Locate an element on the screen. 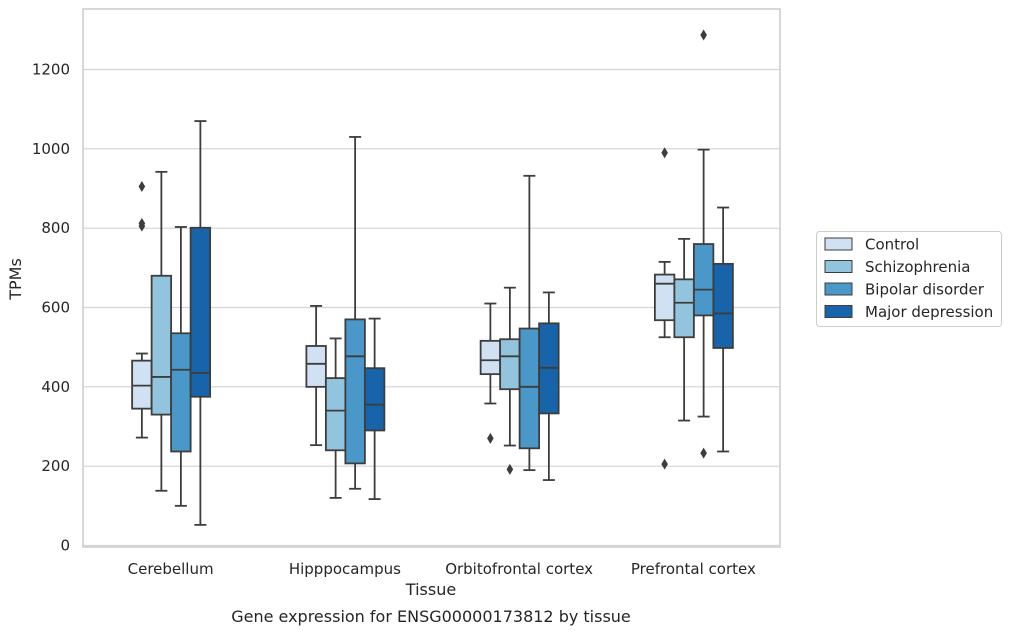 The width and height of the screenshot is (1012, 634). x-tick-label: Prefrontal cortex is located at coordinates (693, 569).